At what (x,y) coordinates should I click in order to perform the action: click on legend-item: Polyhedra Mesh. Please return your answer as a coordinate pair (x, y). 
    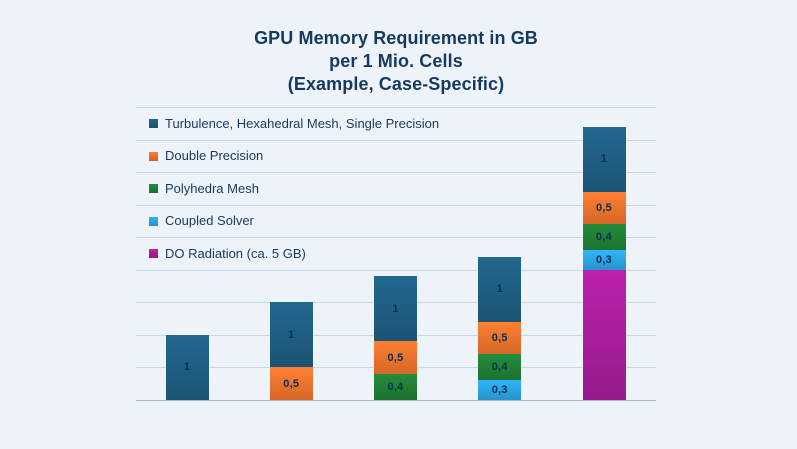
    Looking at the image, I should click on (204, 188).